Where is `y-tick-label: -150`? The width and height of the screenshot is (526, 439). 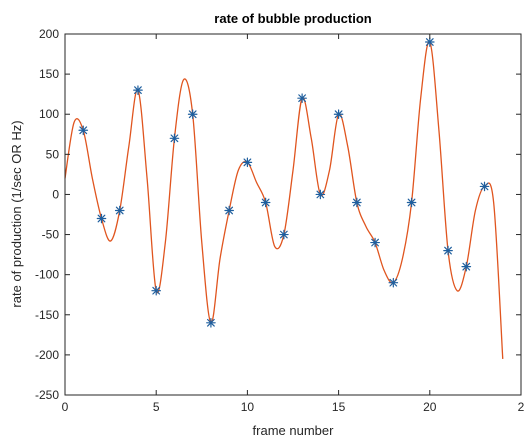
y-tick-label: -150 is located at coordinates (47, 315).